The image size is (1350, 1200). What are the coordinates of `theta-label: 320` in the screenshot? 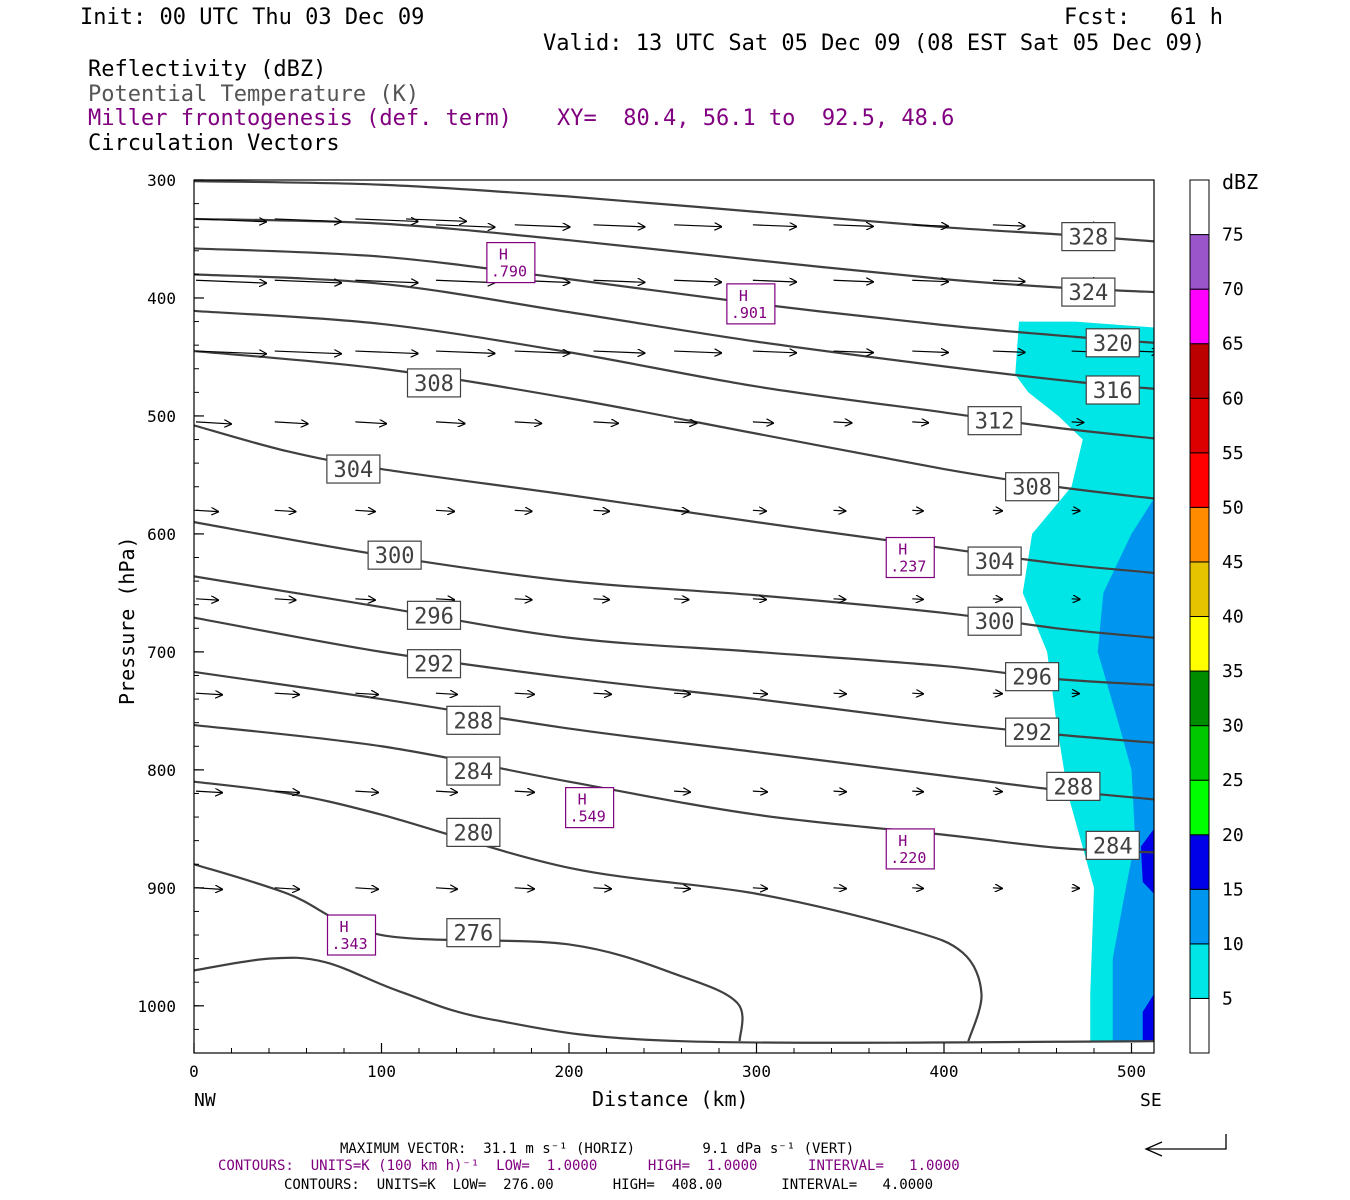 It's located at (1113, 344).